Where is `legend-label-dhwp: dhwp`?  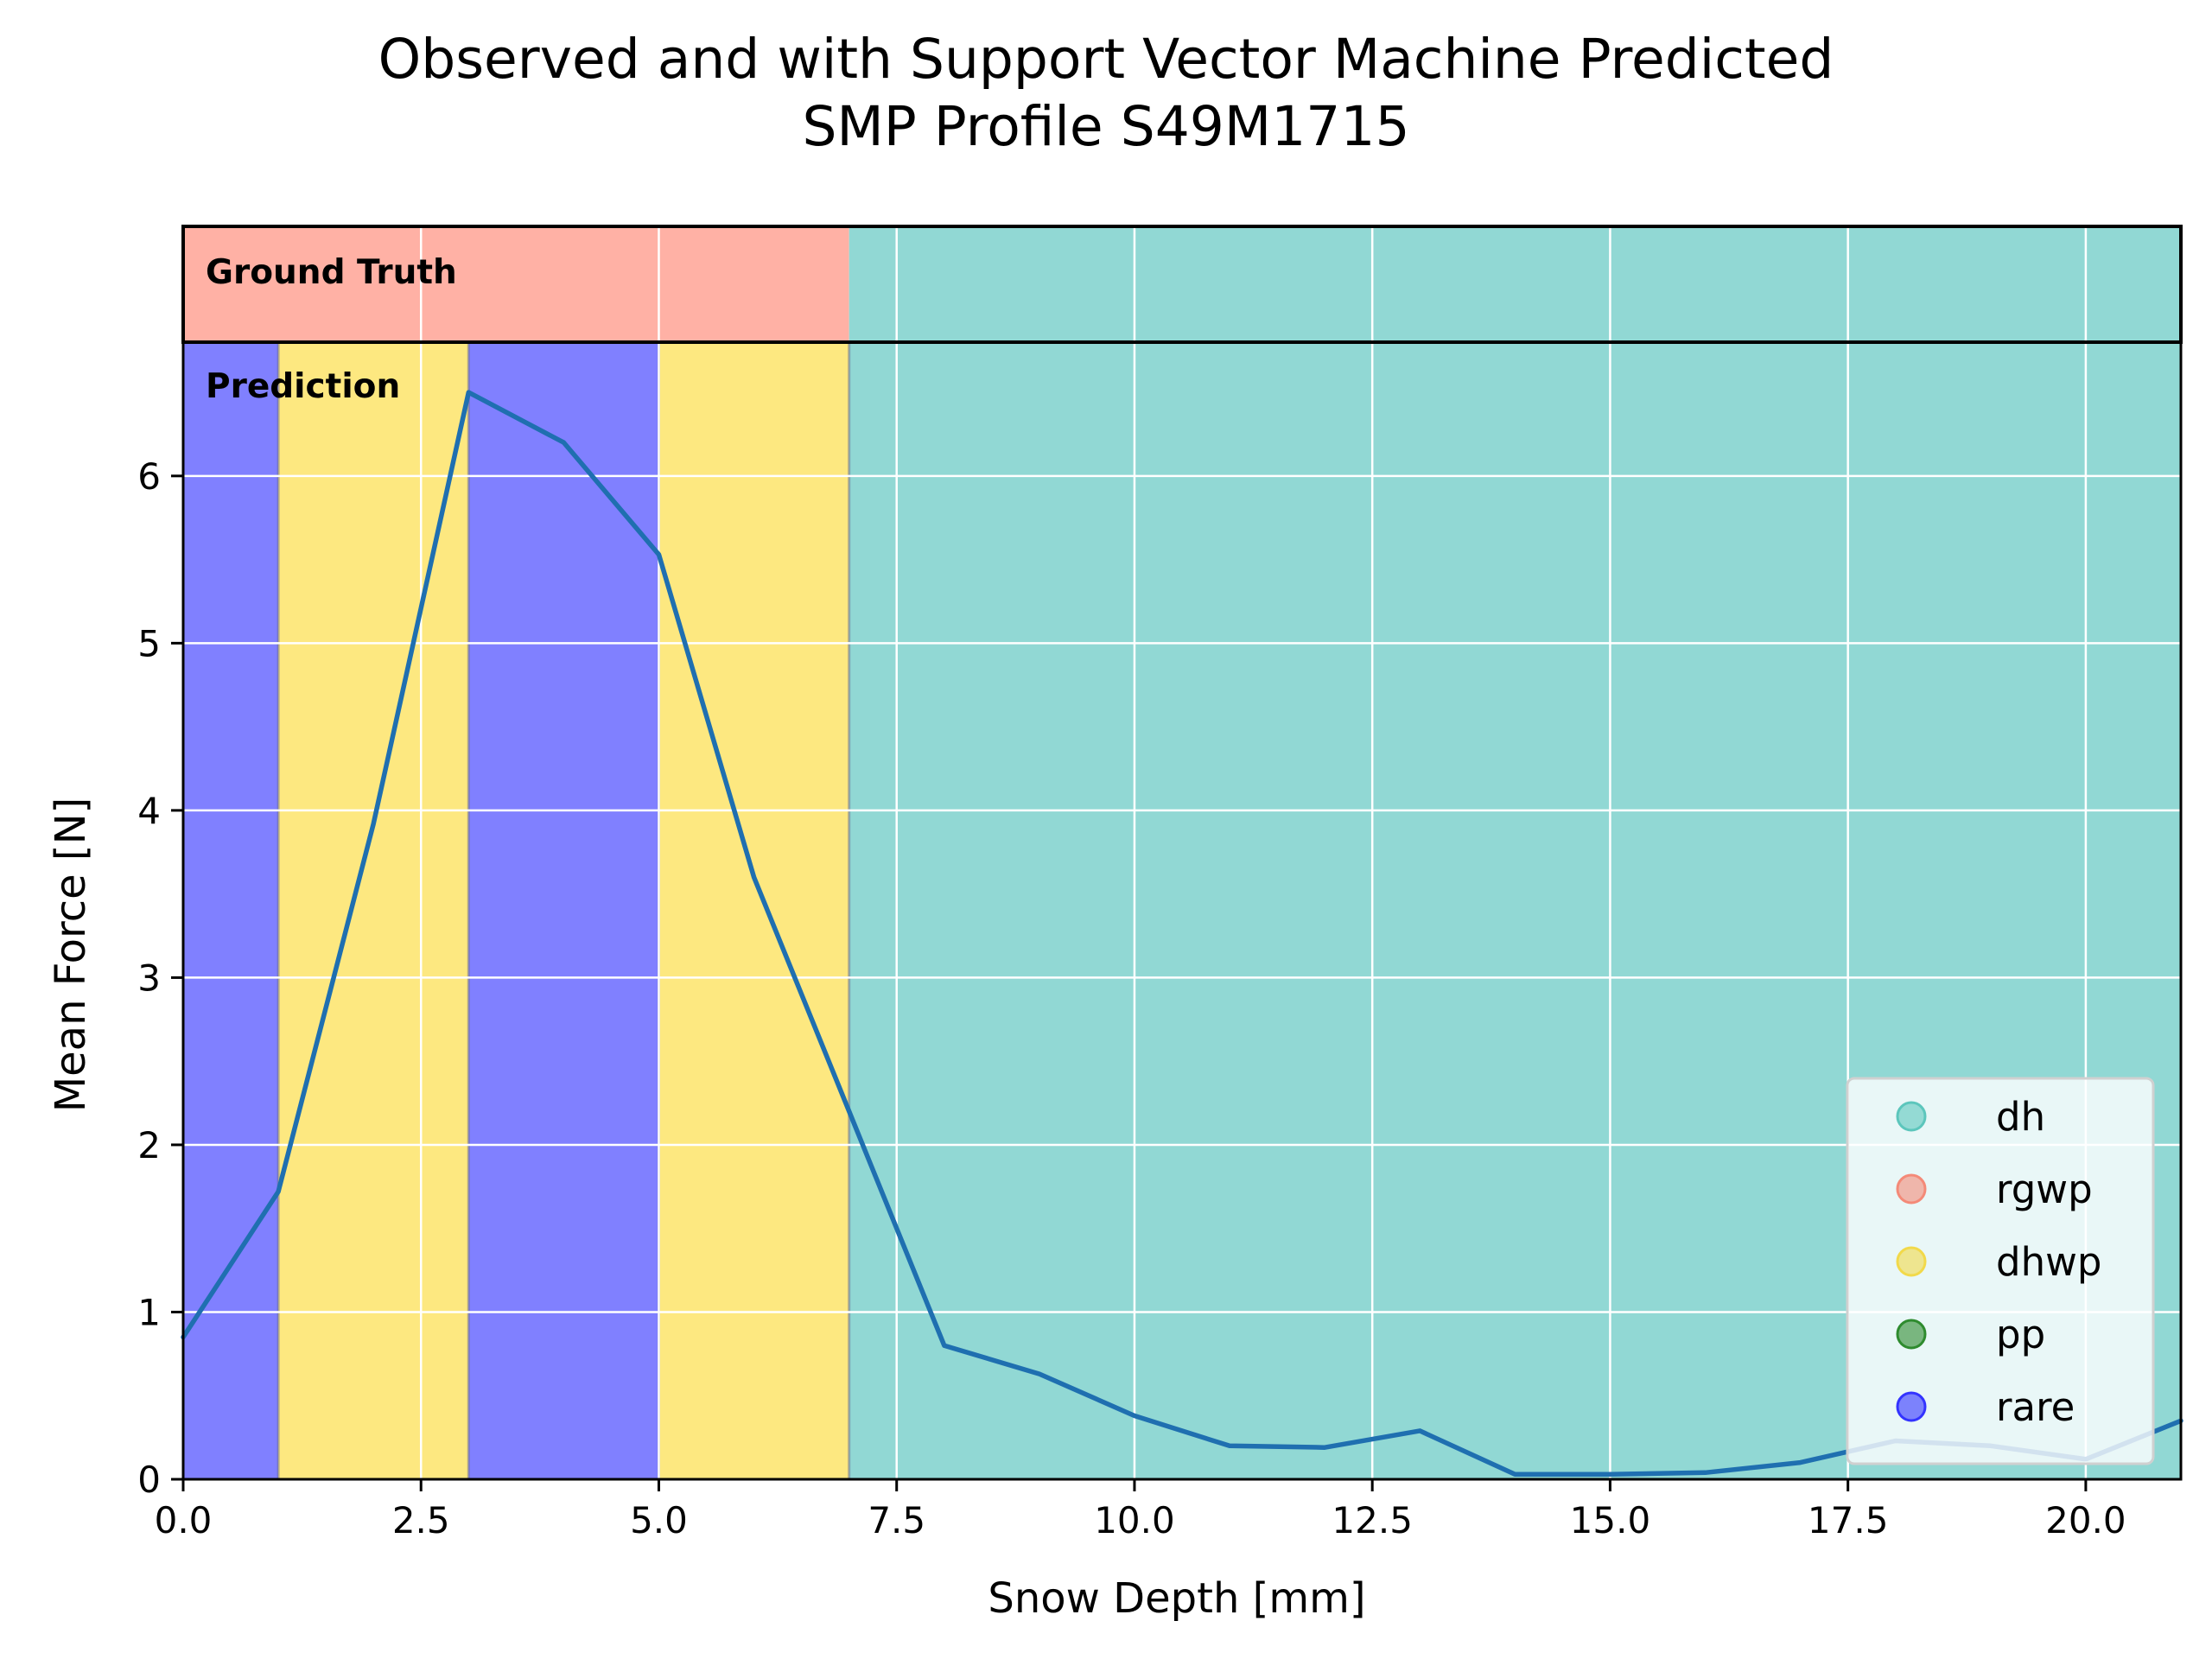 legend-label-dhwp: dhwp is located at coordinates (2048, 1262).